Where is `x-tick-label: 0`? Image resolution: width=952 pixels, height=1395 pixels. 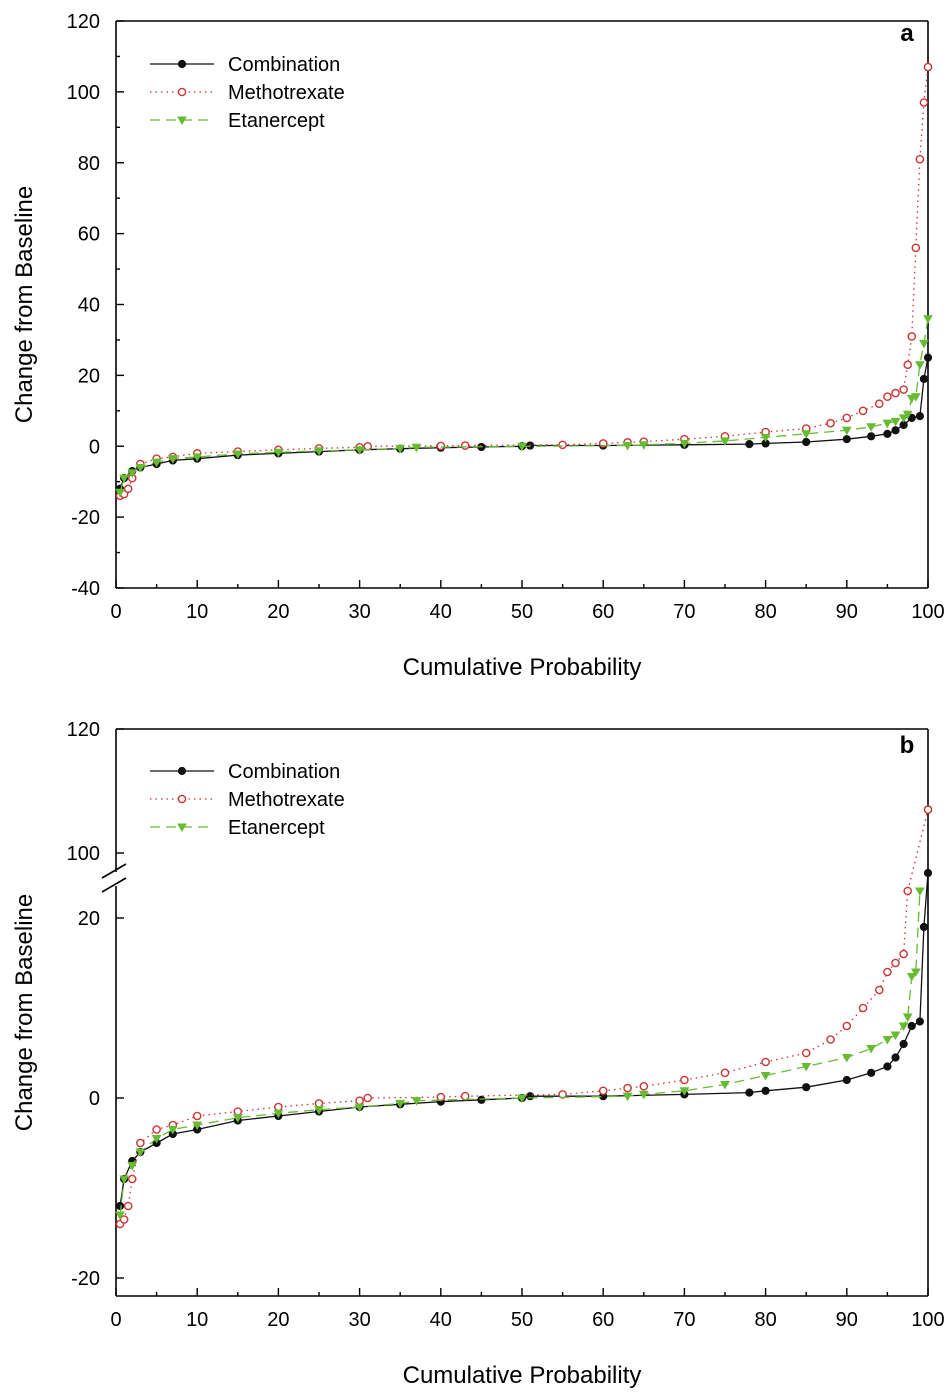
x-tick-label: 0 is located at coordinates (115, 612).